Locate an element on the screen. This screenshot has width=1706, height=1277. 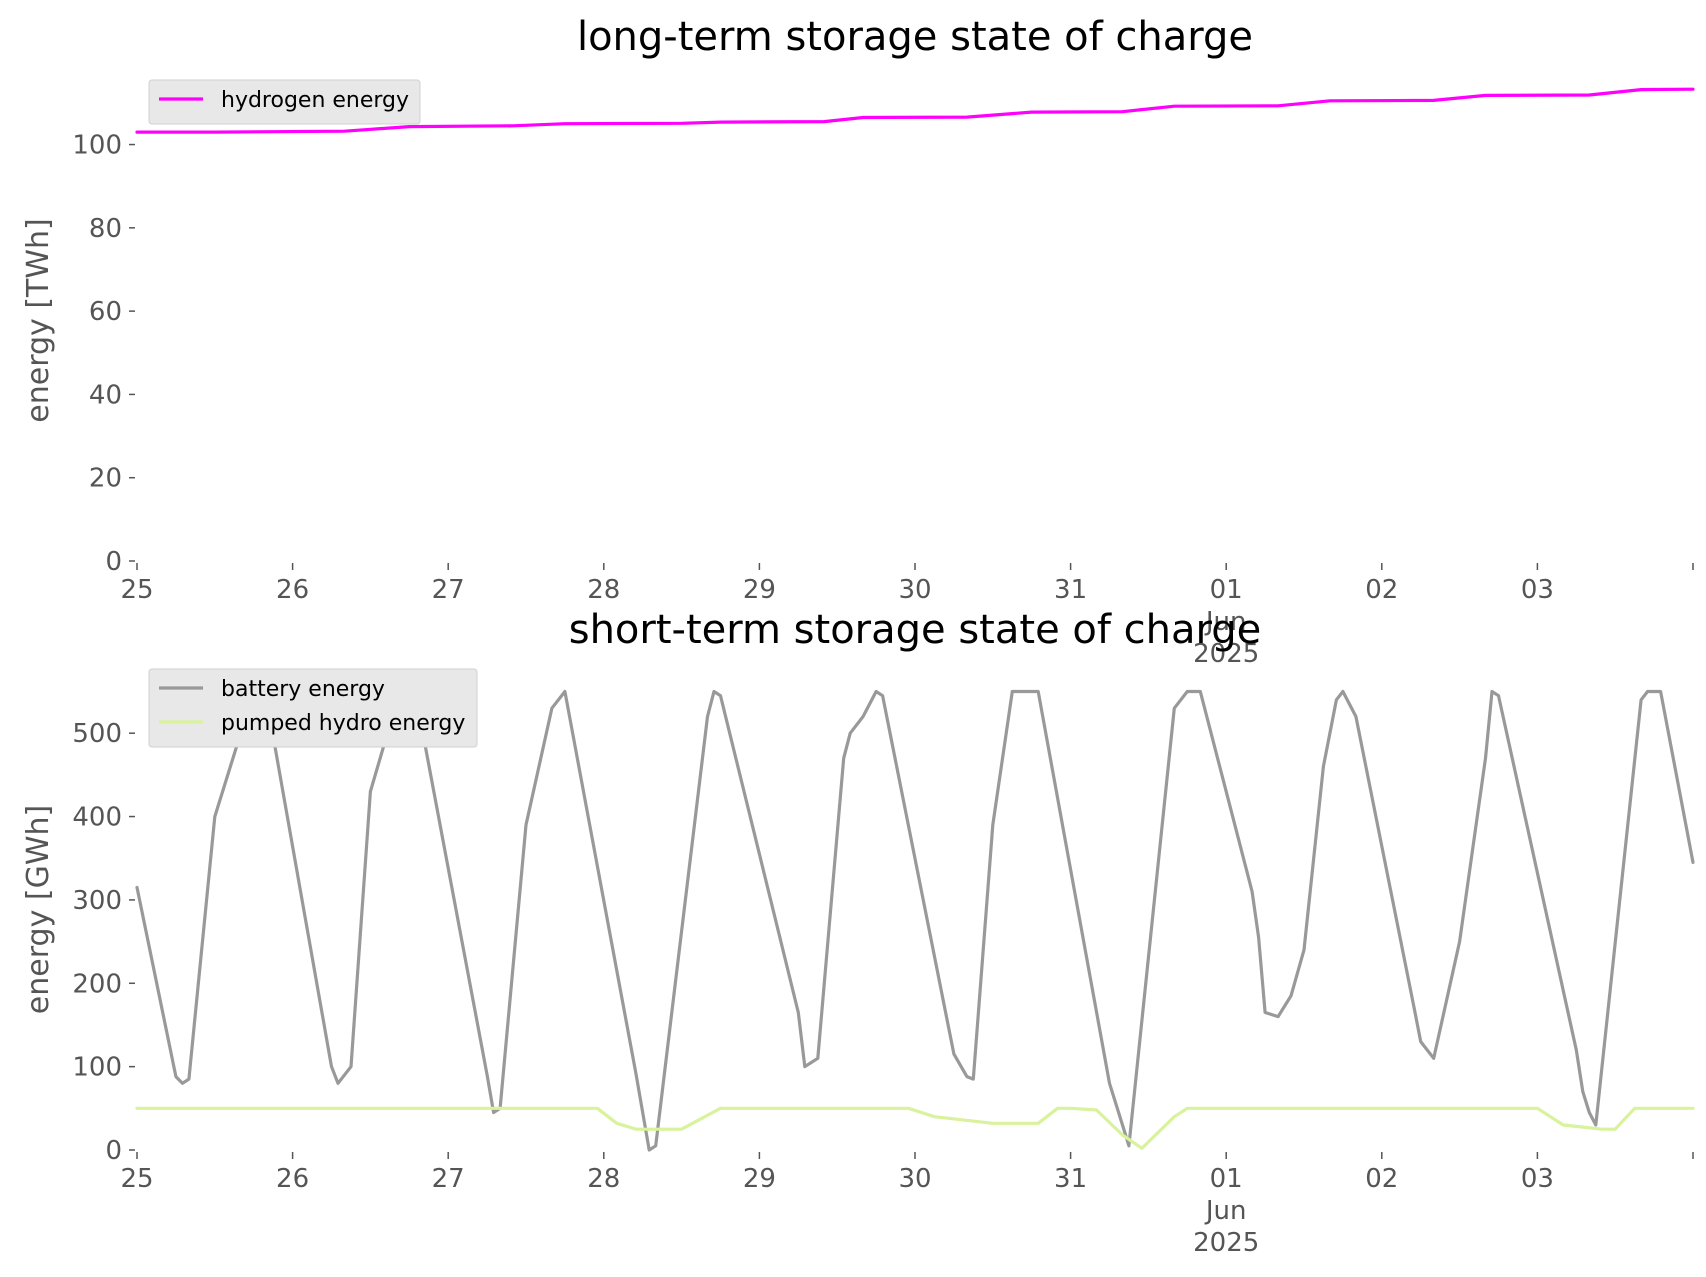
y-tick-label: 400 is located at coordinates (97, 818).